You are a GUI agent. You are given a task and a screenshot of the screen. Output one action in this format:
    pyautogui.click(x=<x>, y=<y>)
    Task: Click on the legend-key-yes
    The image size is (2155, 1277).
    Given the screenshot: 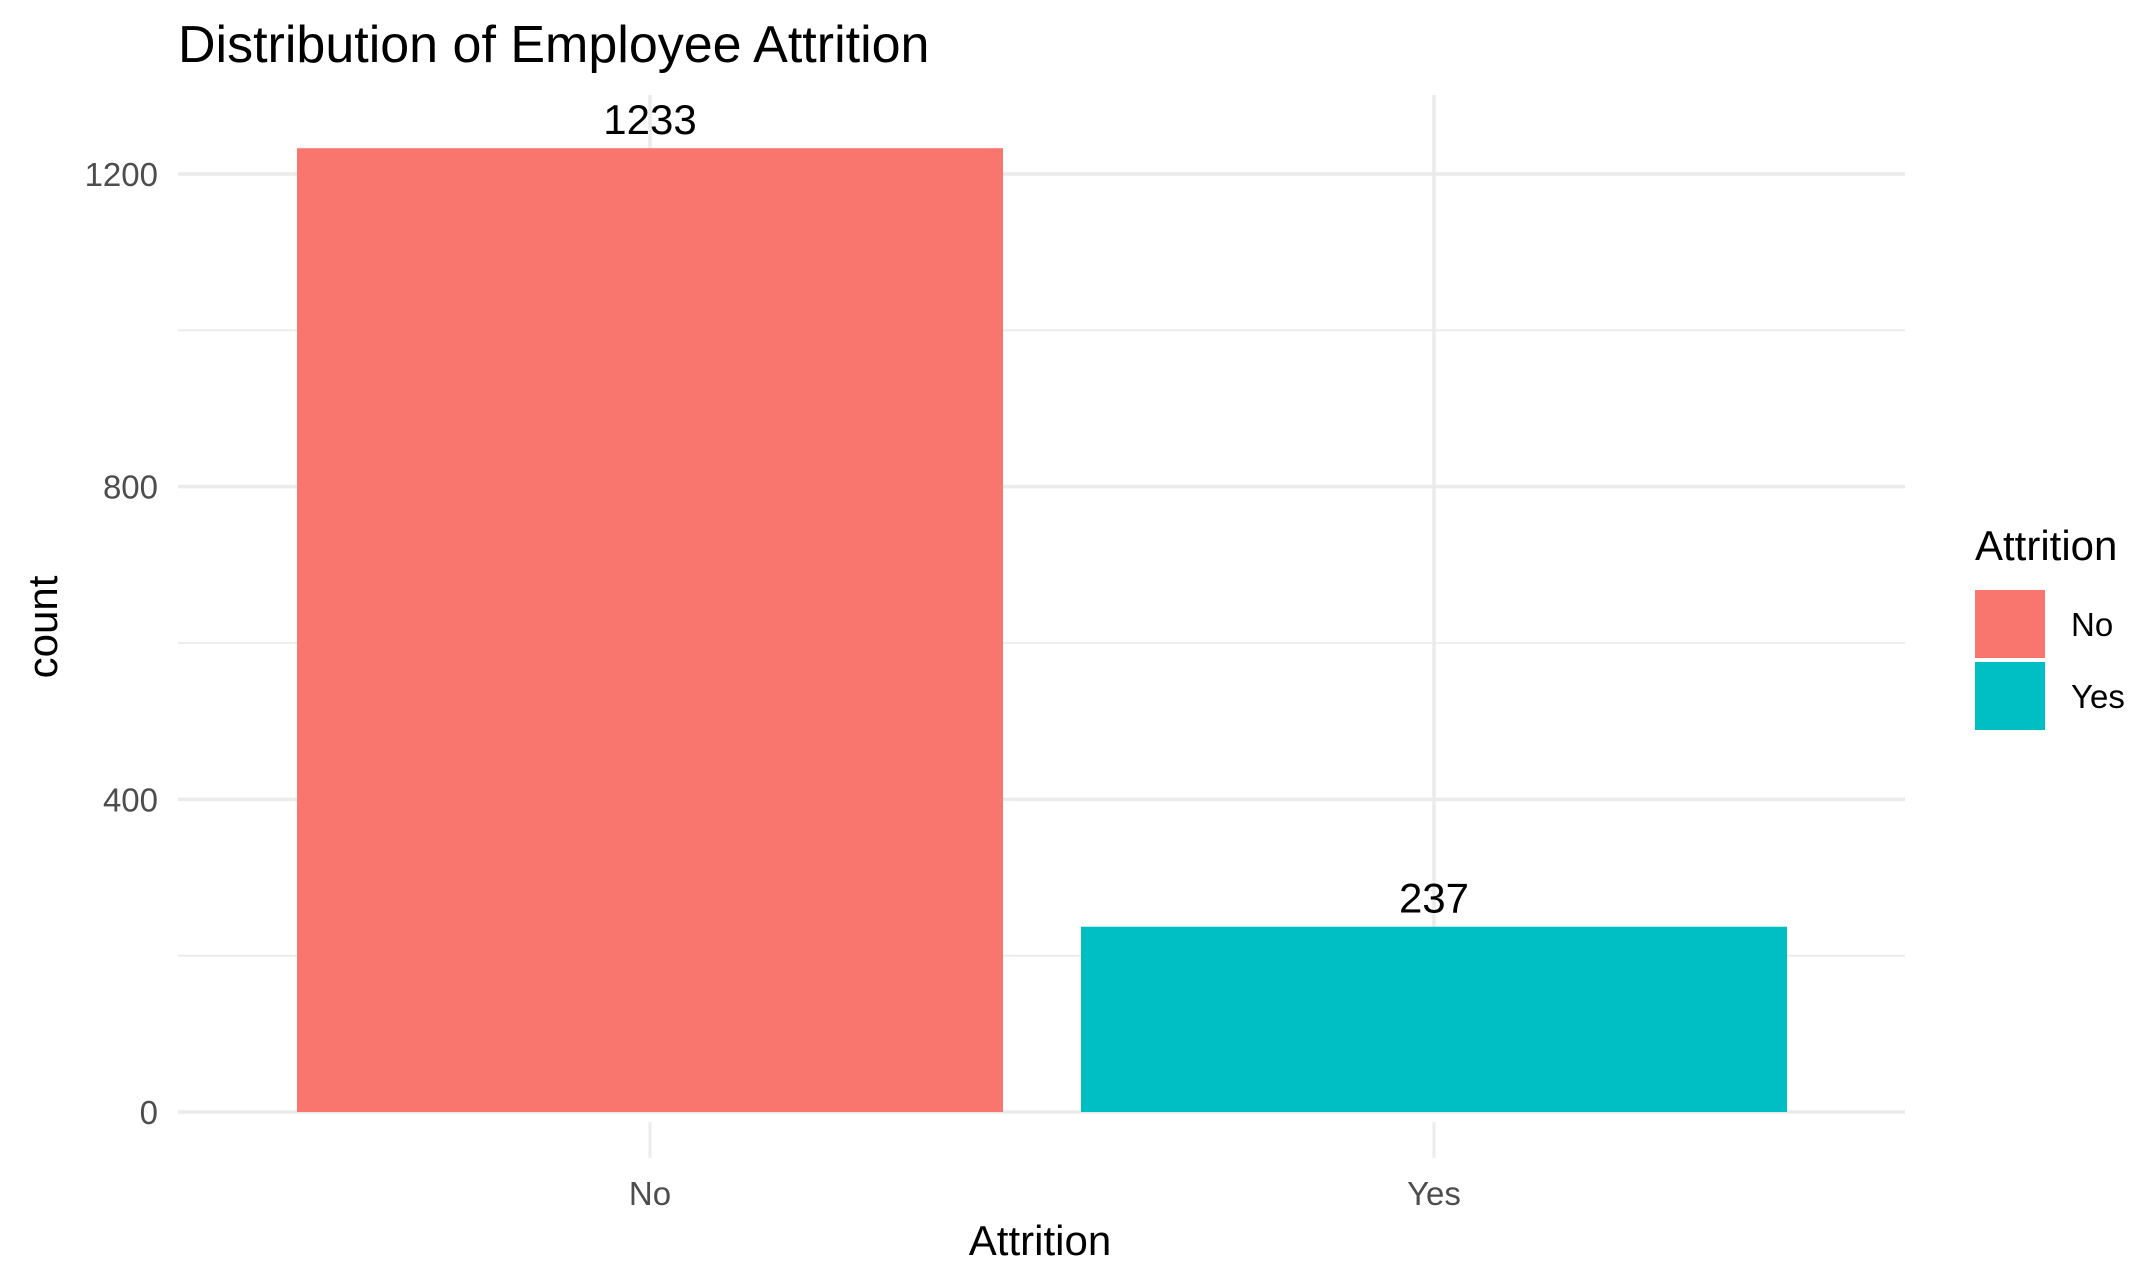 What is the action you would take?
    pyautogui.click(x=2010, y=696)
    